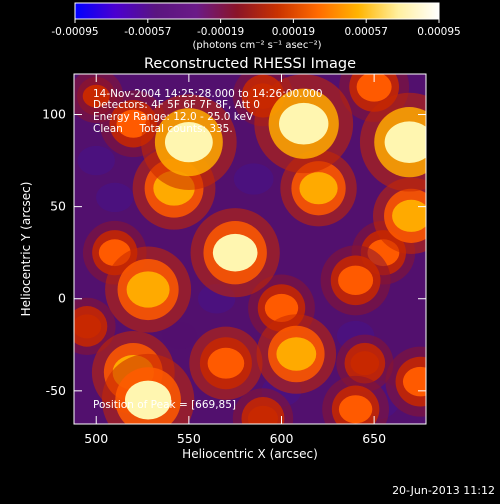 The image size is (500, 504). Describe the element at coordinates (58, 206) in the screenshot. I see `y-tick-label: 50` at that location.